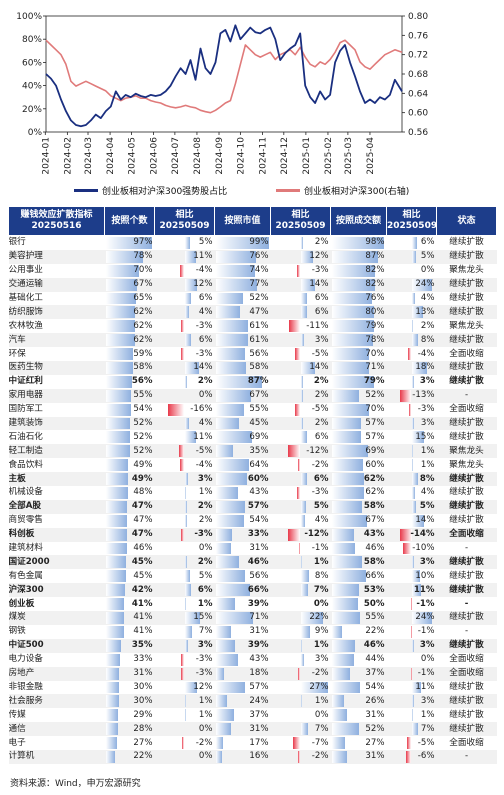 The width and height of the screenshot is (504, 795). I want to click on vs-count-cell: -3%, so click(185, 660).